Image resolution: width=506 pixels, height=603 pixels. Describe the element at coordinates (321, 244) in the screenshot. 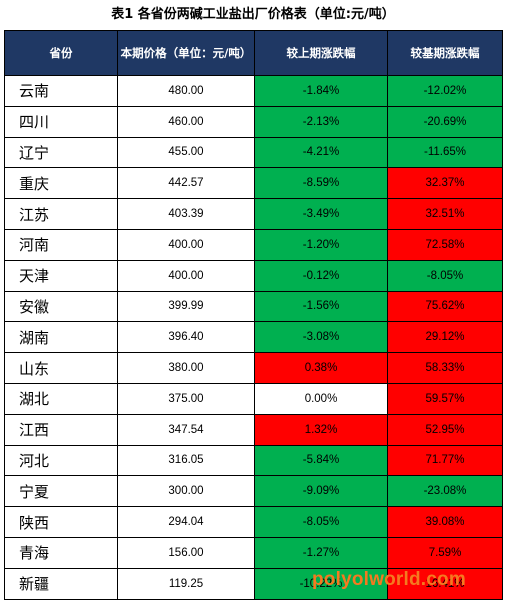

I see `mom-change-cell: -1.20%` at that location.